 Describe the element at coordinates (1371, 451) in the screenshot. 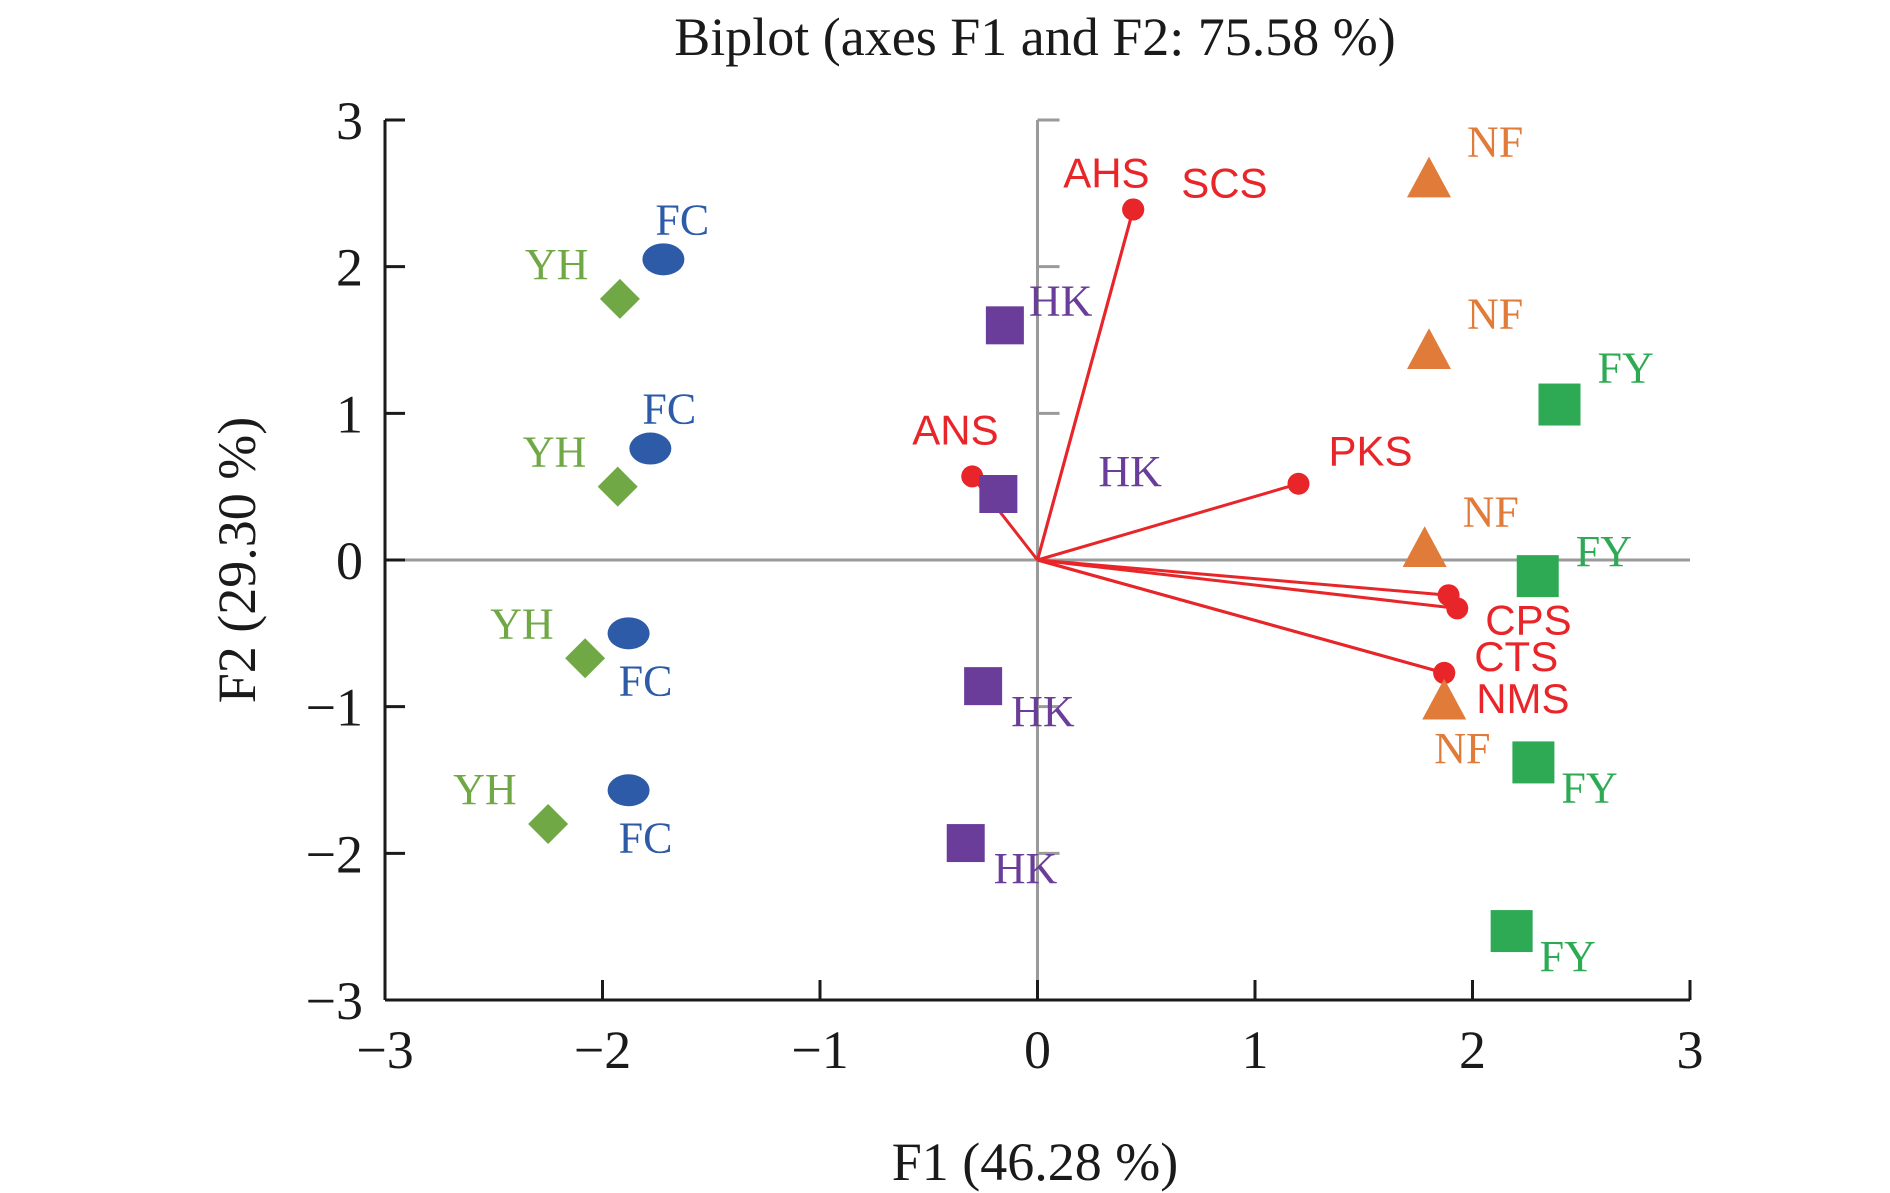

I see `vector-label-pks: PKS` at that location.